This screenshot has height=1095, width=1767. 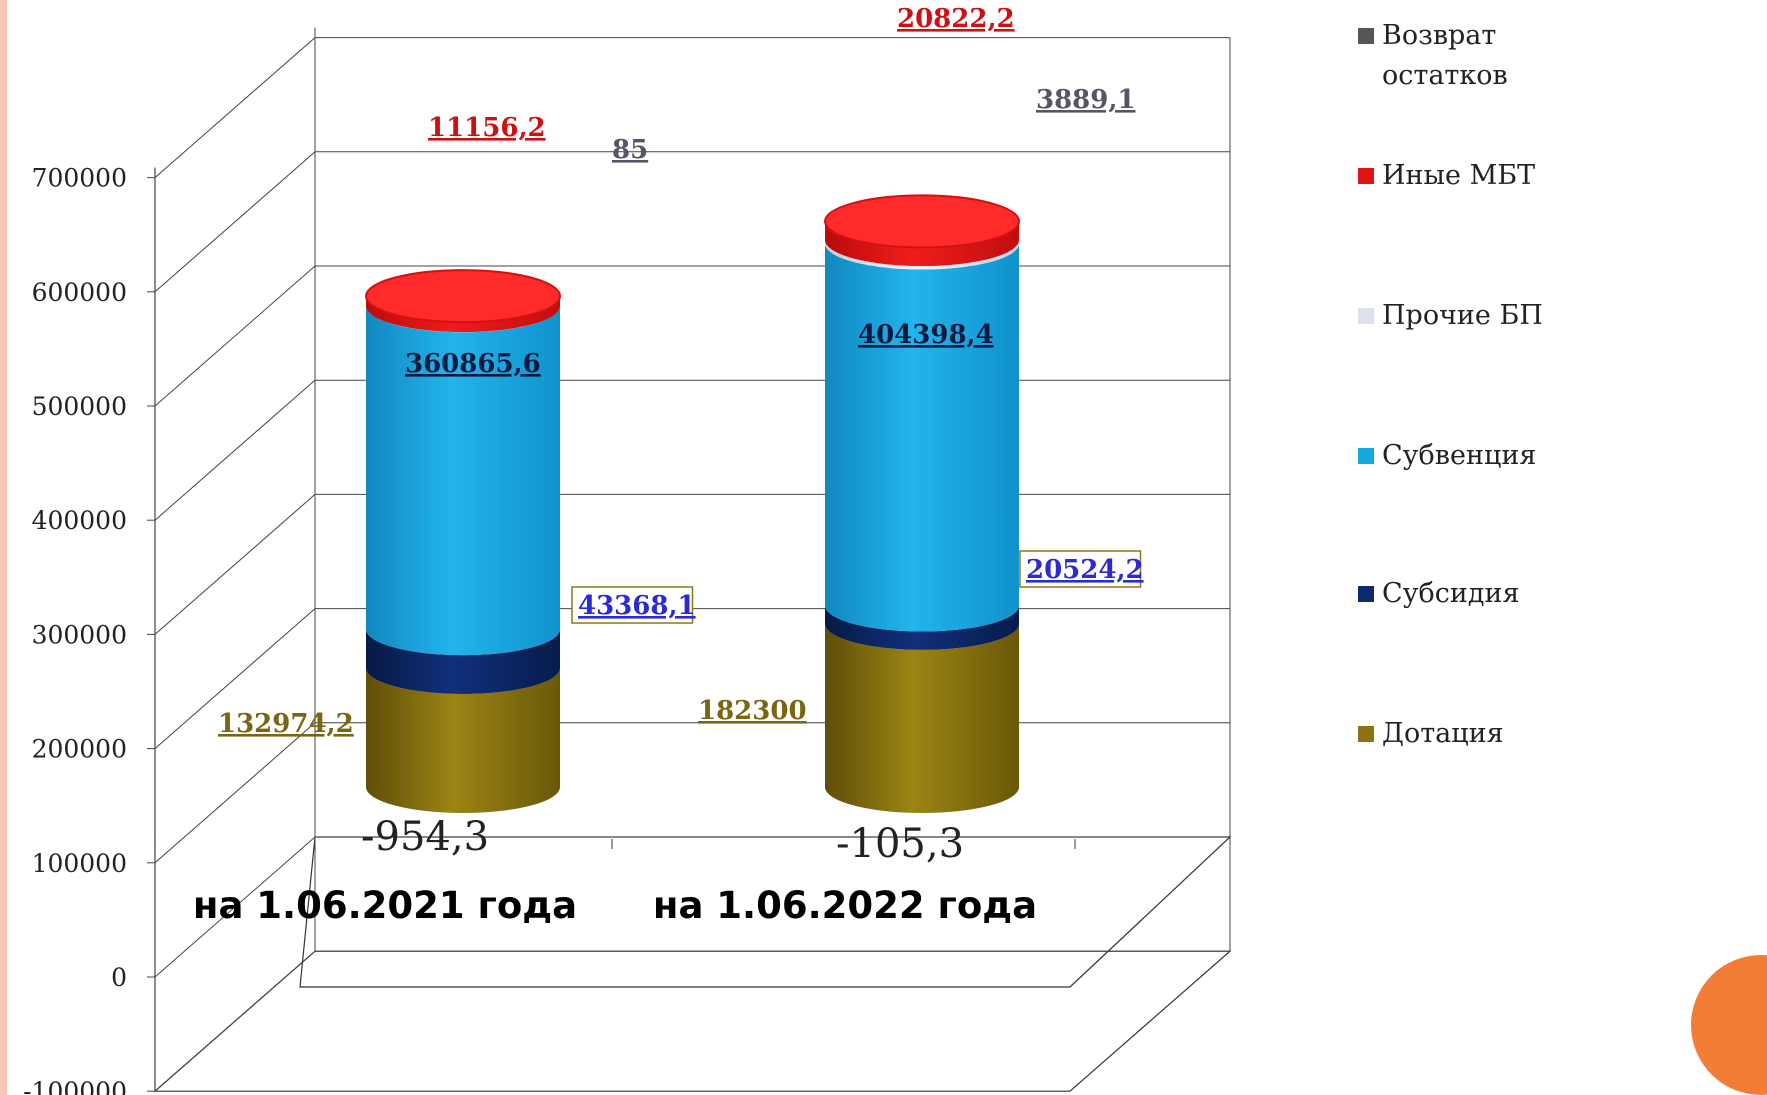 I want to click on label-subvenciya-2022: 404398,4, so click(x=926, y=335).